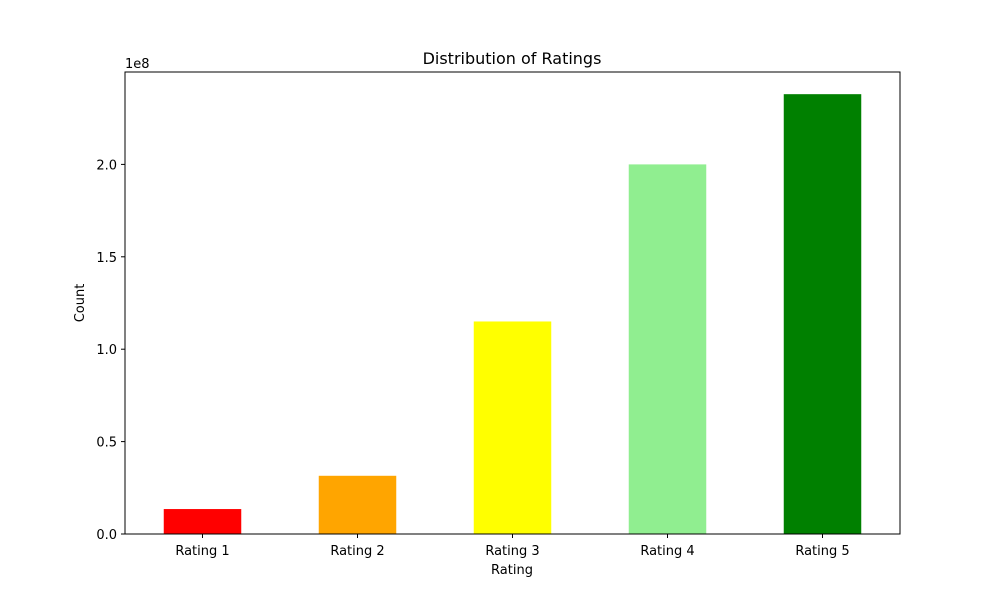  Describe the element at coordinates (106, 350) in the screenshot. I see `y-tick-label: 1.0` at that location.